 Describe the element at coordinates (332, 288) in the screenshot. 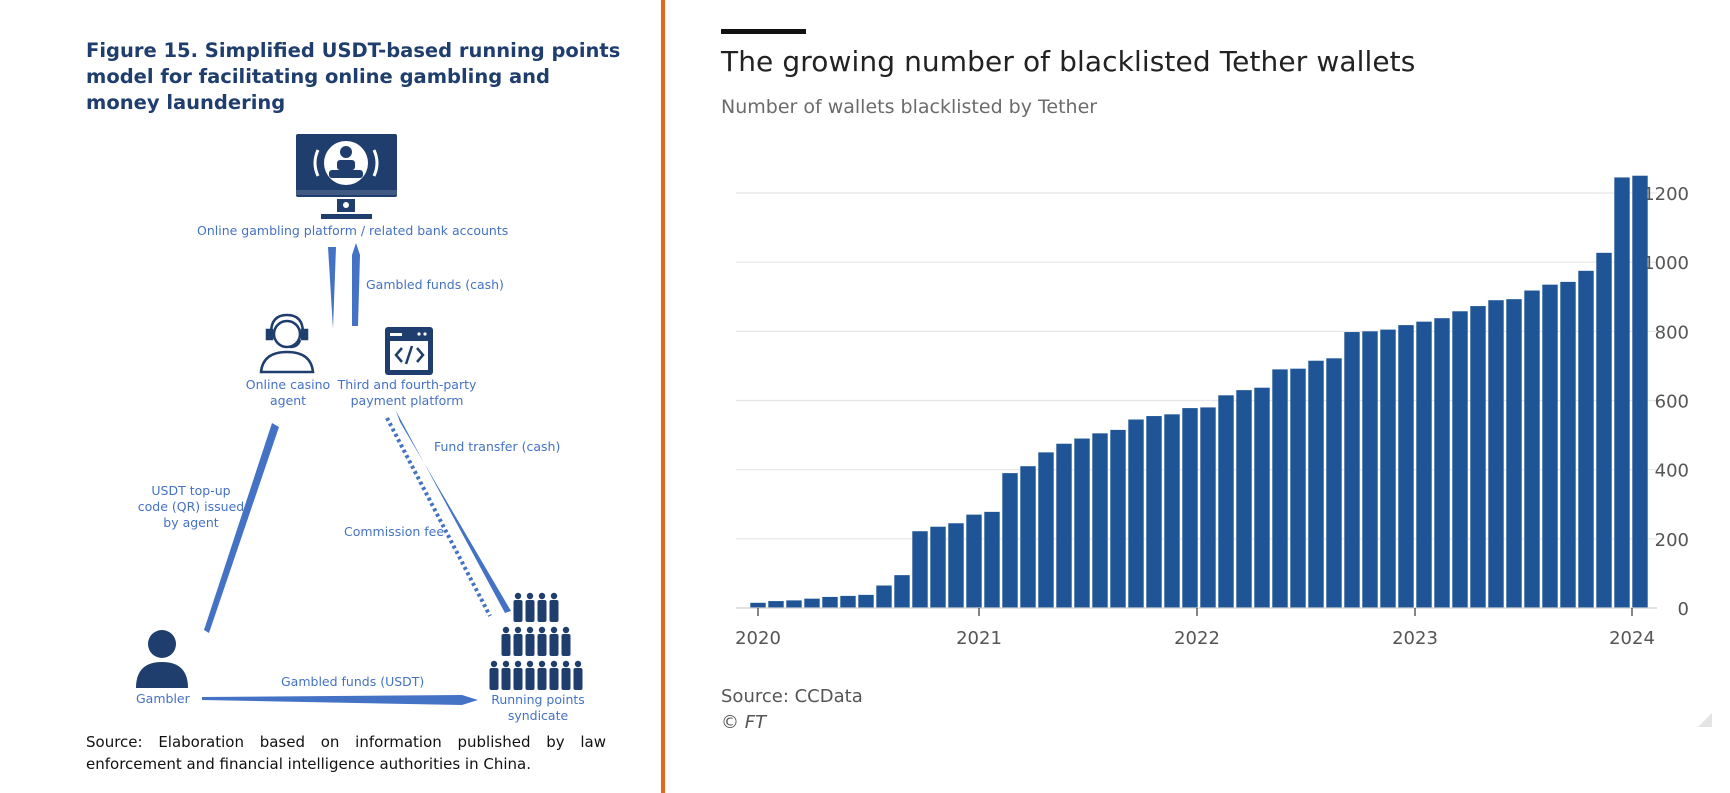

I see `arrow-down-to-payment` at that location.